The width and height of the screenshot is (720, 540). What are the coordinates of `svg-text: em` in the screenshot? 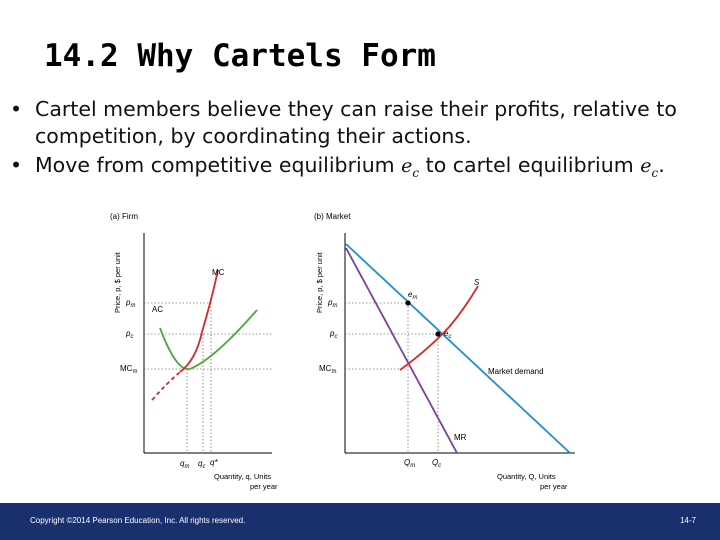 It's located at (412, 295).